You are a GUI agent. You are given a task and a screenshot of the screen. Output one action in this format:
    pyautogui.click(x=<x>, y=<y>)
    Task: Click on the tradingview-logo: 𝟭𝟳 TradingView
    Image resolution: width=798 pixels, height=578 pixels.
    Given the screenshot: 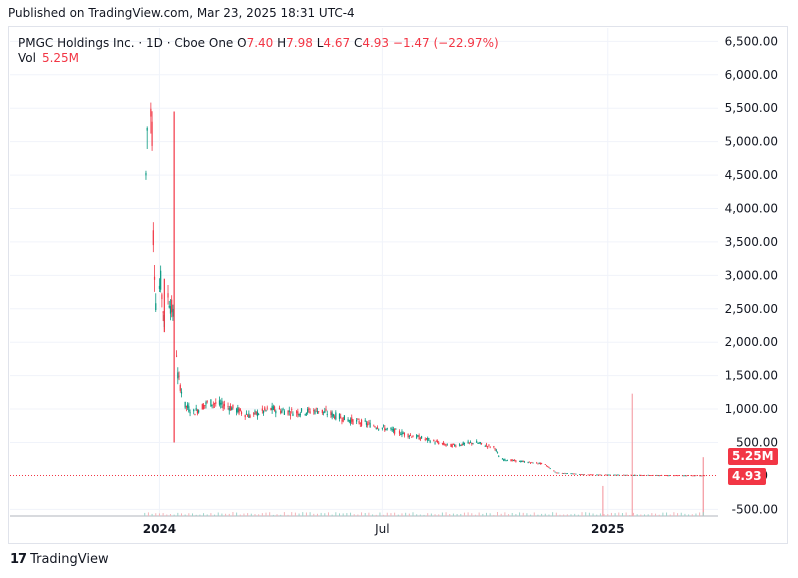 What is the action you would take?
    pyautogui.click(x=59, y=559)
    